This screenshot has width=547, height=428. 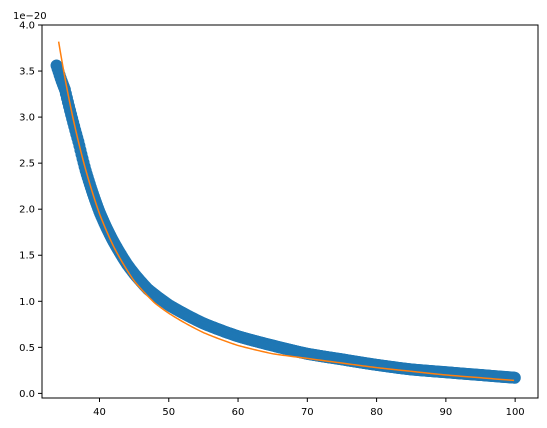 What do you see at coordinates (515, 412) in the screenshot?
I see `x-tick-label: 100` at bounding box center [515, 412].